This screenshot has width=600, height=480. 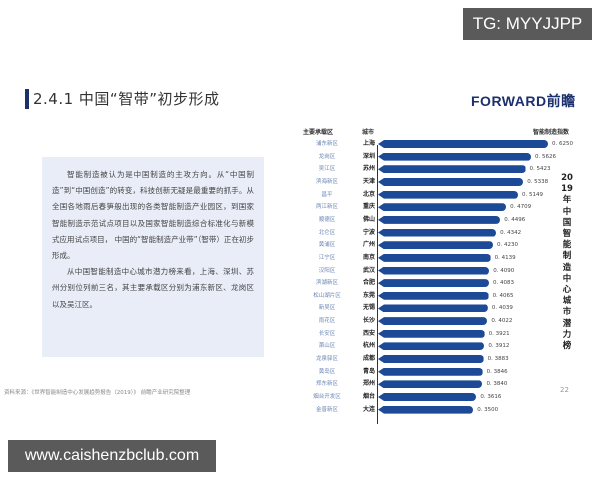 I want to click on value-label: 0. 4083, so click(x=504, y=283).